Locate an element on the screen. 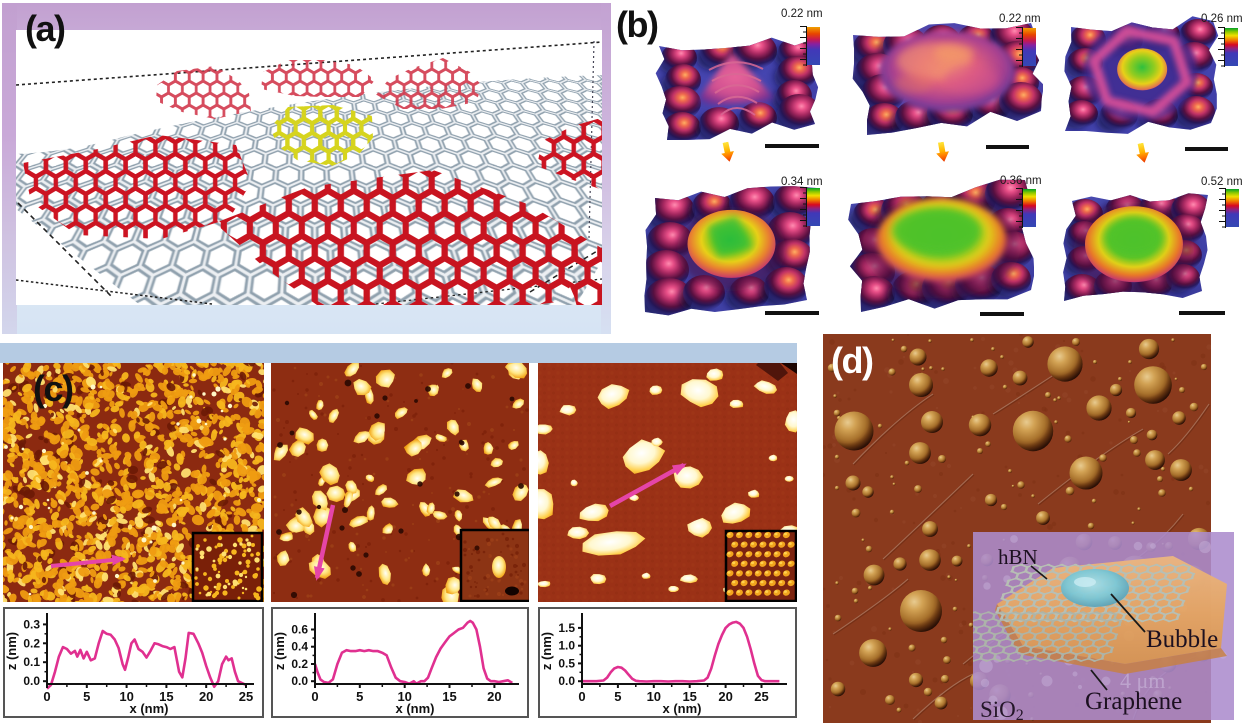 This screenshot has height=725, width=1247. svg-text: 0.3 is located at coordinates (31, 624).